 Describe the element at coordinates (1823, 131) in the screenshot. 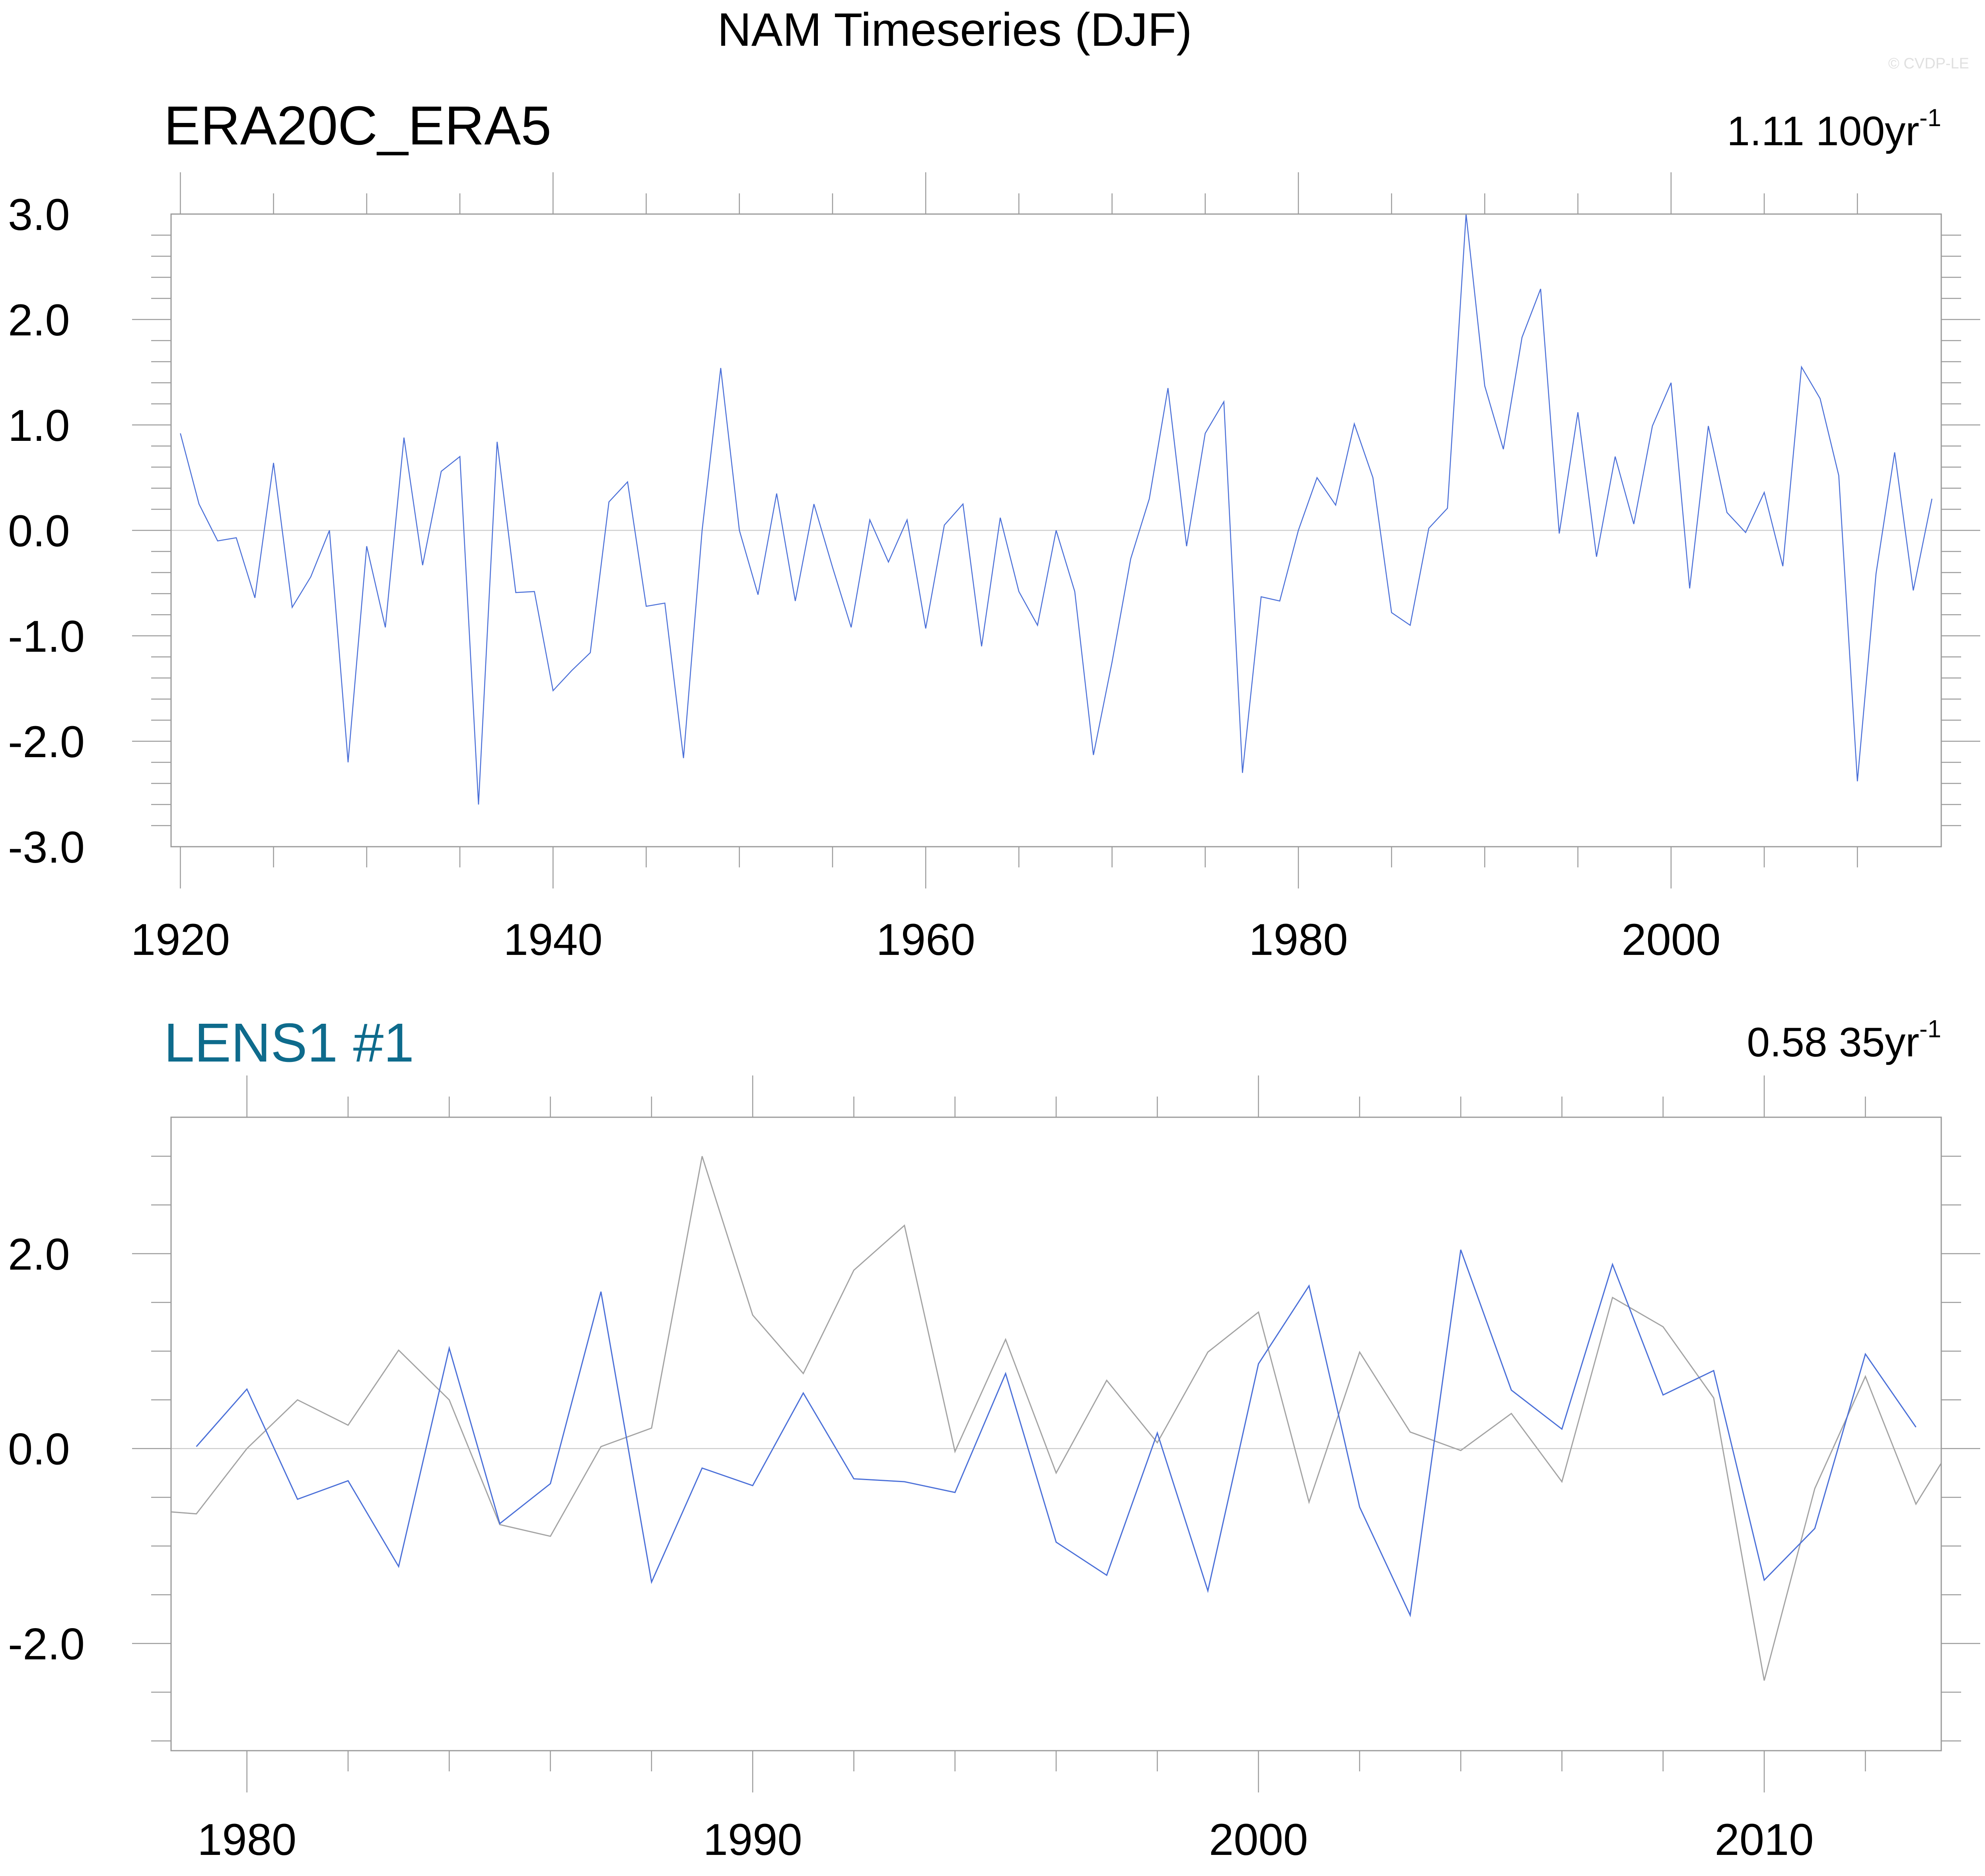

I see `panel1-trend-value: 1.11 100yr` at that location.